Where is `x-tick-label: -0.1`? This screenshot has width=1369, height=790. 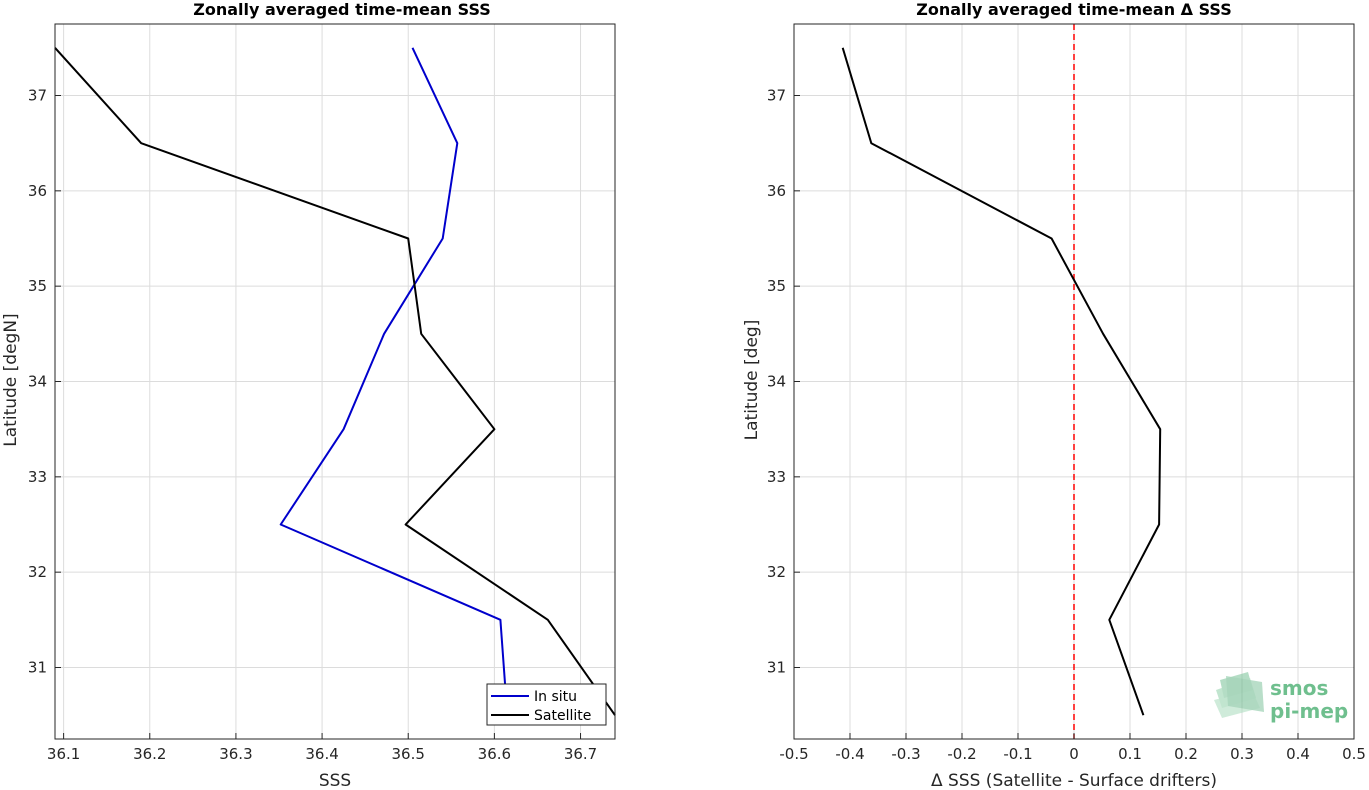
x-tick-label: -0.1 is located at coordinates (1017, 754).